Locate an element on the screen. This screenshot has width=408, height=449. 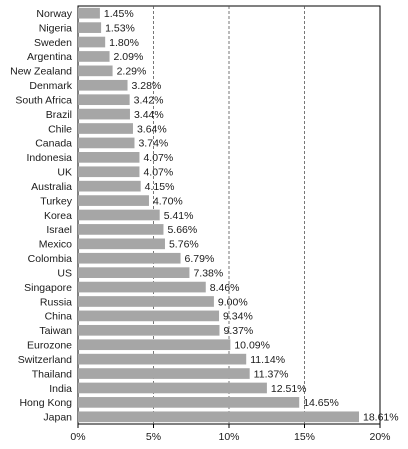
category-label: Turkey is located at coordinates (56, 201).